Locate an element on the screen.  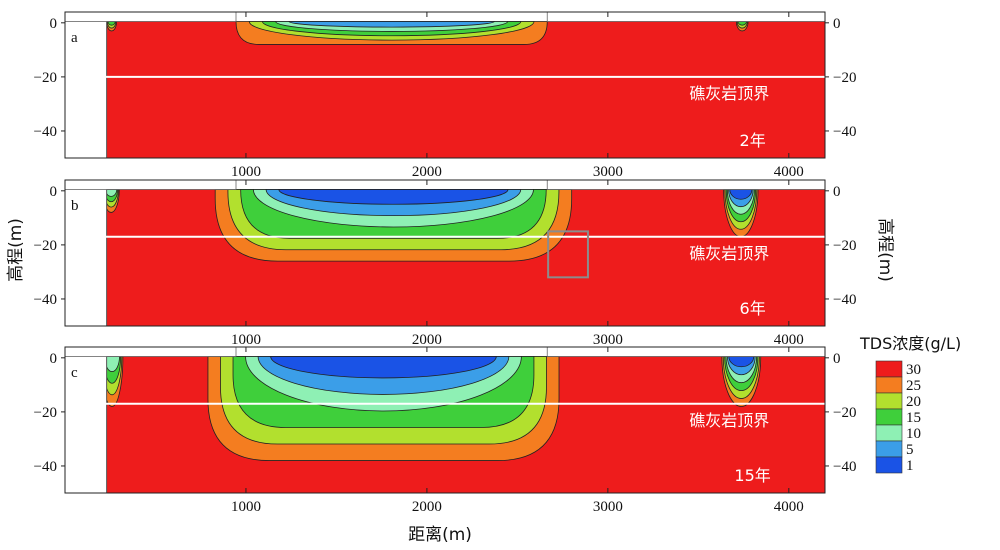
panel-letter: b is located at coordinates (75, 206).